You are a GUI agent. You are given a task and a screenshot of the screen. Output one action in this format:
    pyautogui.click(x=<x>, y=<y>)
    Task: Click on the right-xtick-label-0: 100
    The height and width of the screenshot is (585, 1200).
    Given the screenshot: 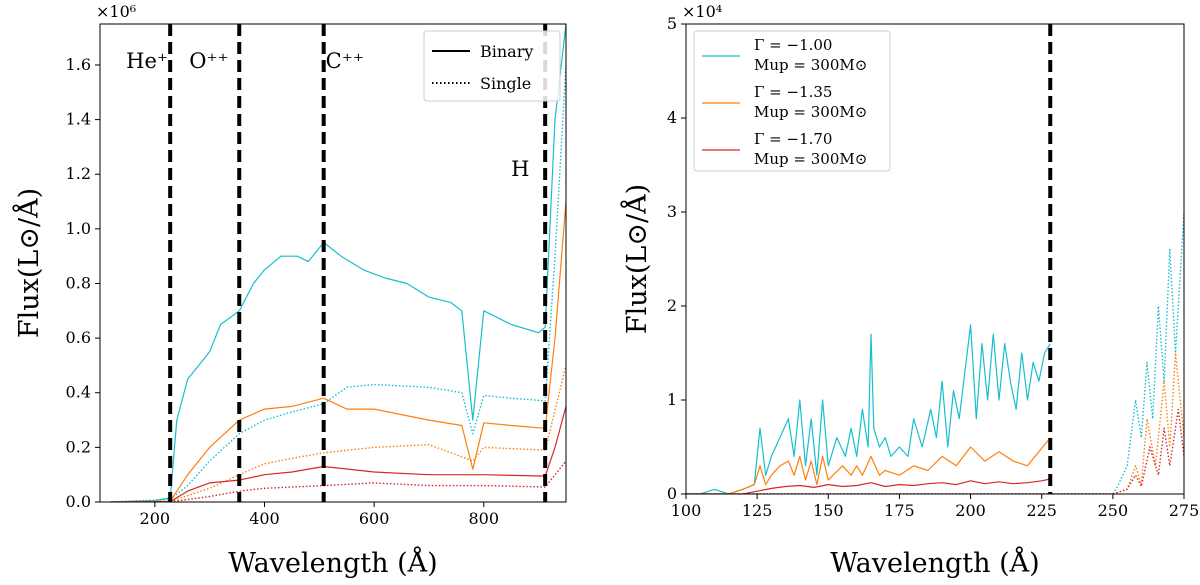 What is the action you would take?
    pyautogui.click(x=686, y=510)
    